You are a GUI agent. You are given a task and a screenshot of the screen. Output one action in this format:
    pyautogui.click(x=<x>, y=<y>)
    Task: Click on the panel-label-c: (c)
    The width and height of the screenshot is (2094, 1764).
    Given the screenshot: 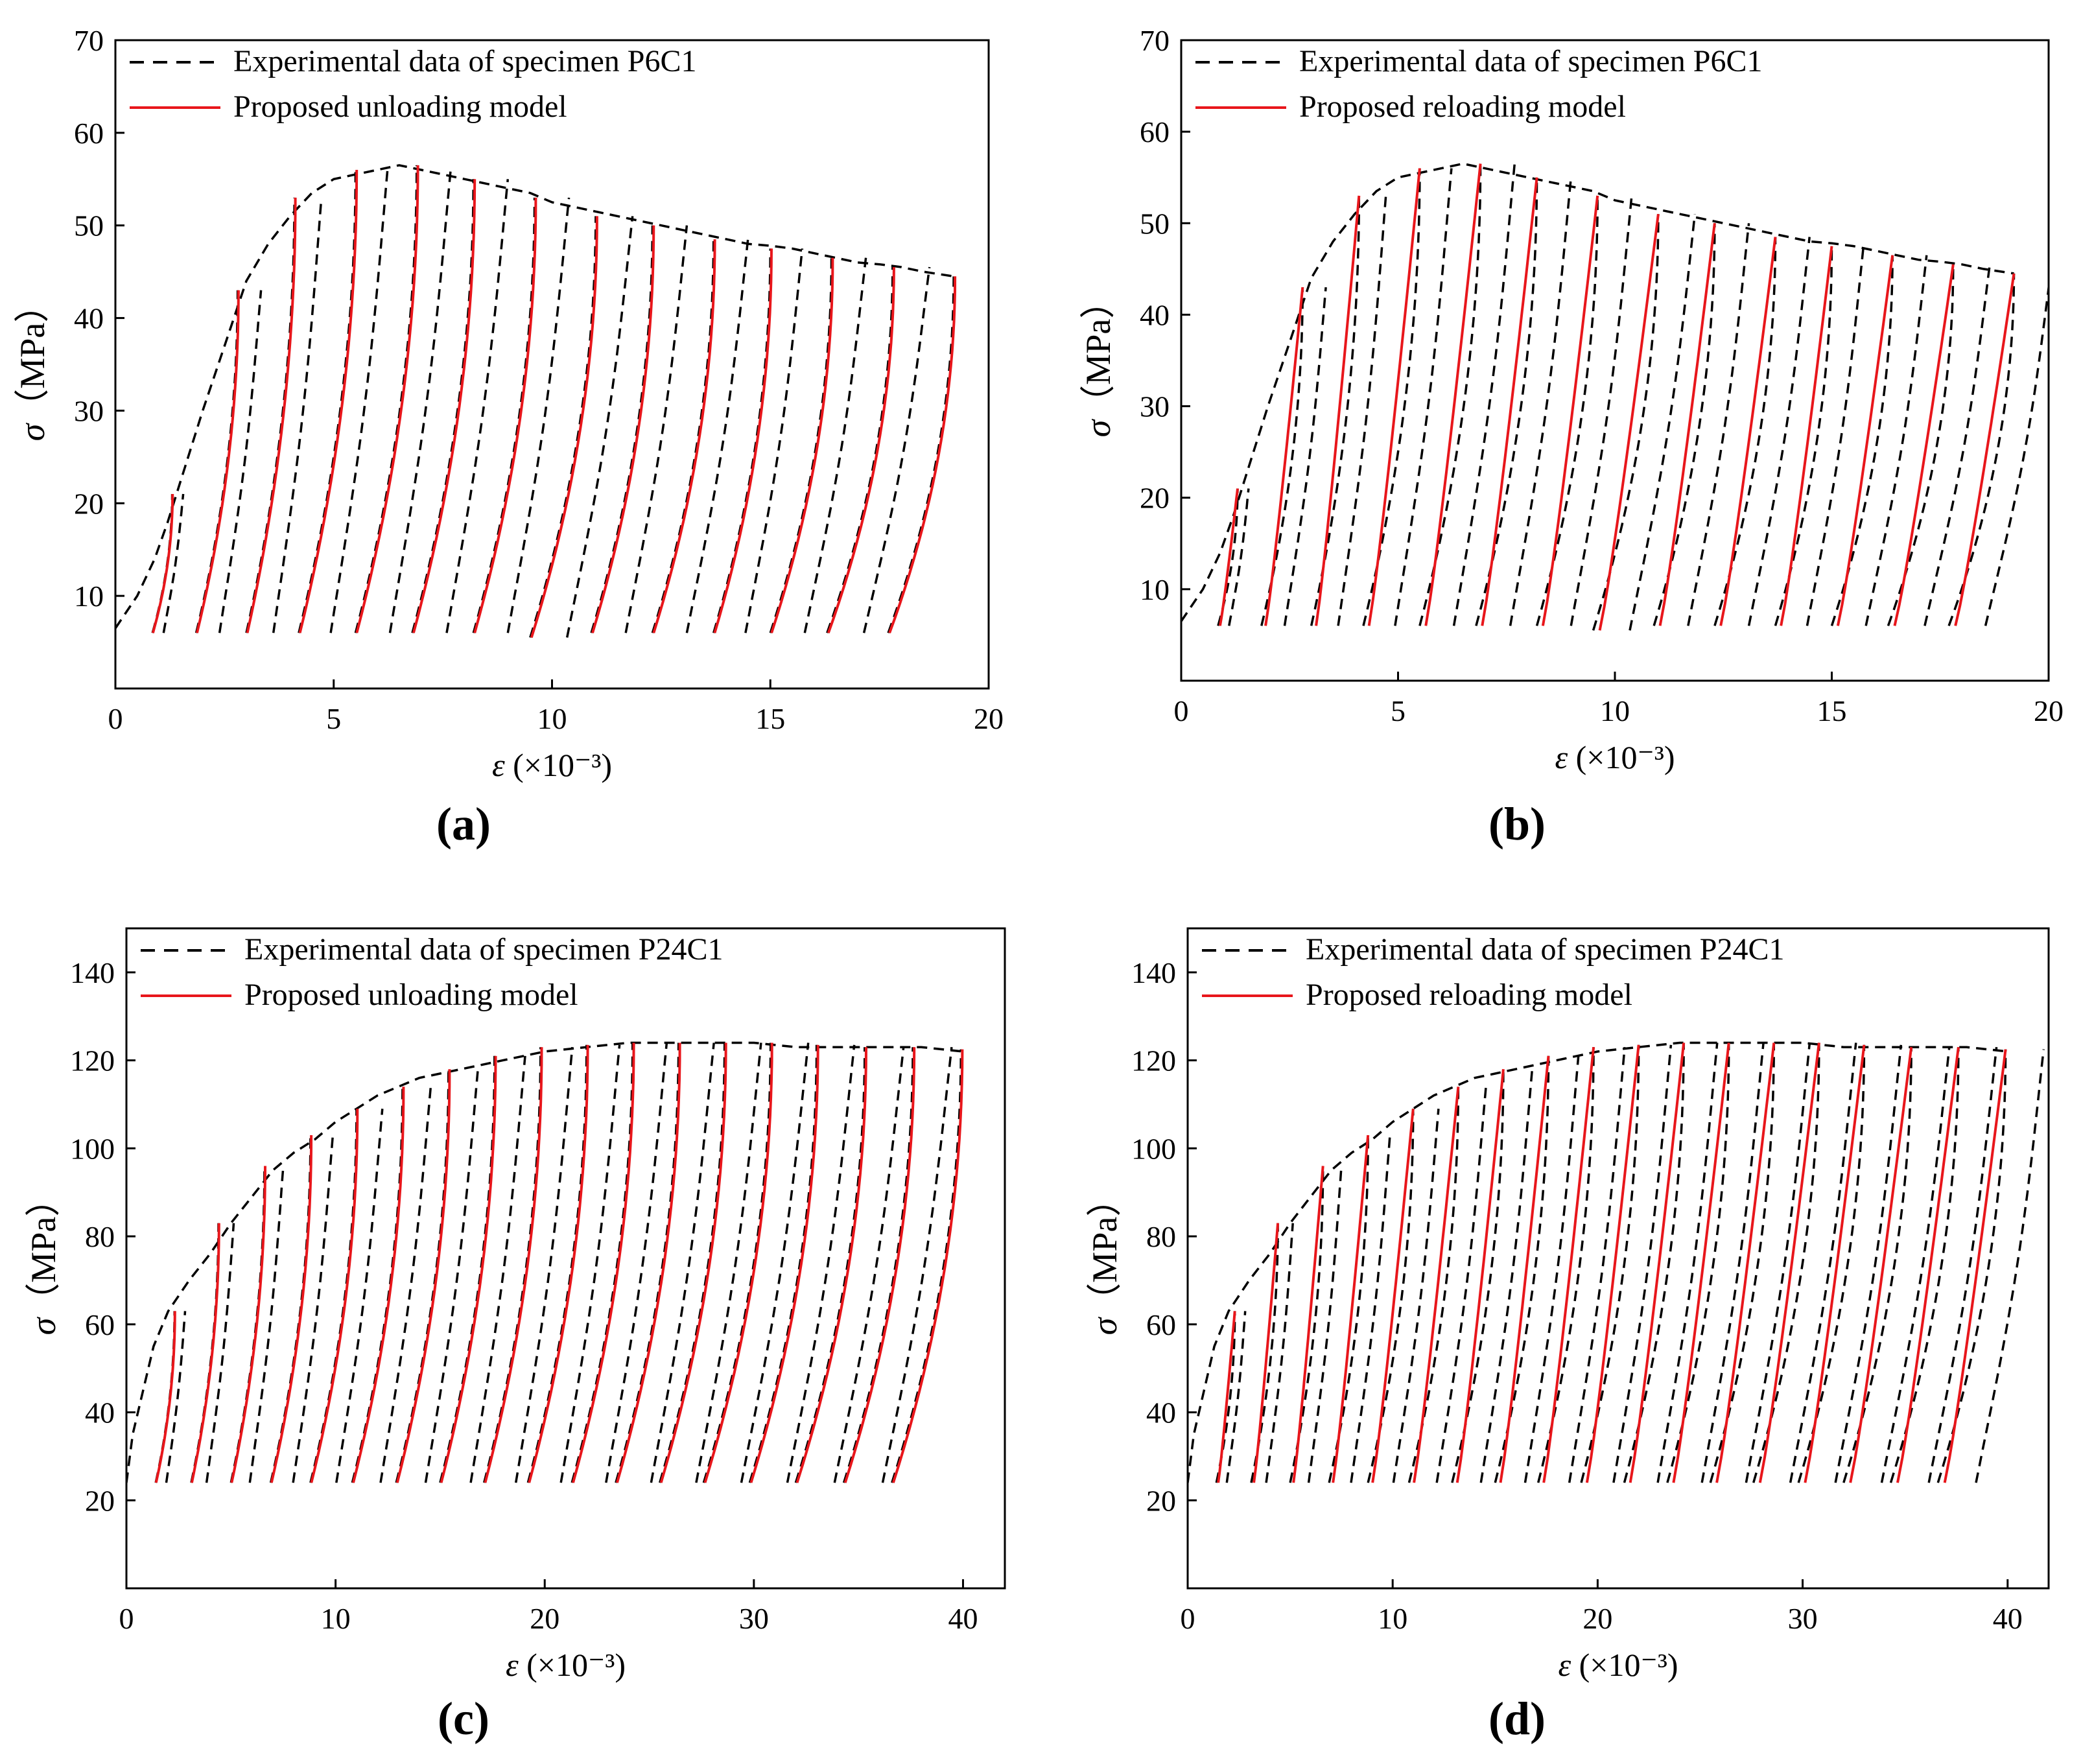 What is the action you would take?
    pyautogui.click(x=463, y=1719)
    